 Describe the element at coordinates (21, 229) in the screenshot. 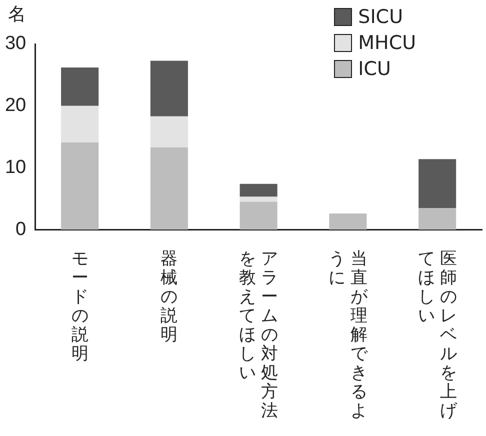

I see `y-tick-label: 0` at that location.